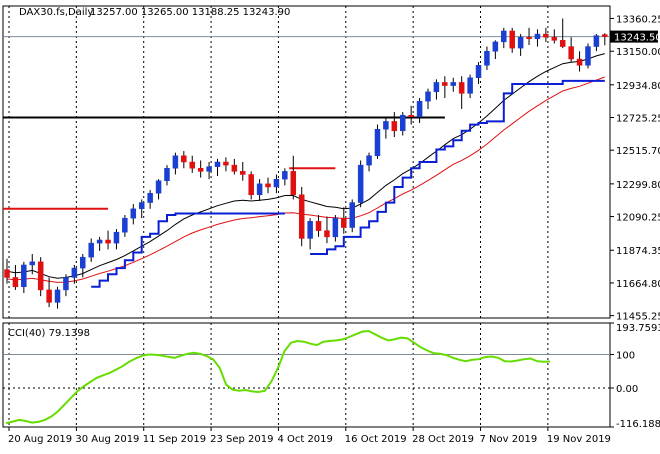  I want to click on current-price-tag, so click(634, 36).